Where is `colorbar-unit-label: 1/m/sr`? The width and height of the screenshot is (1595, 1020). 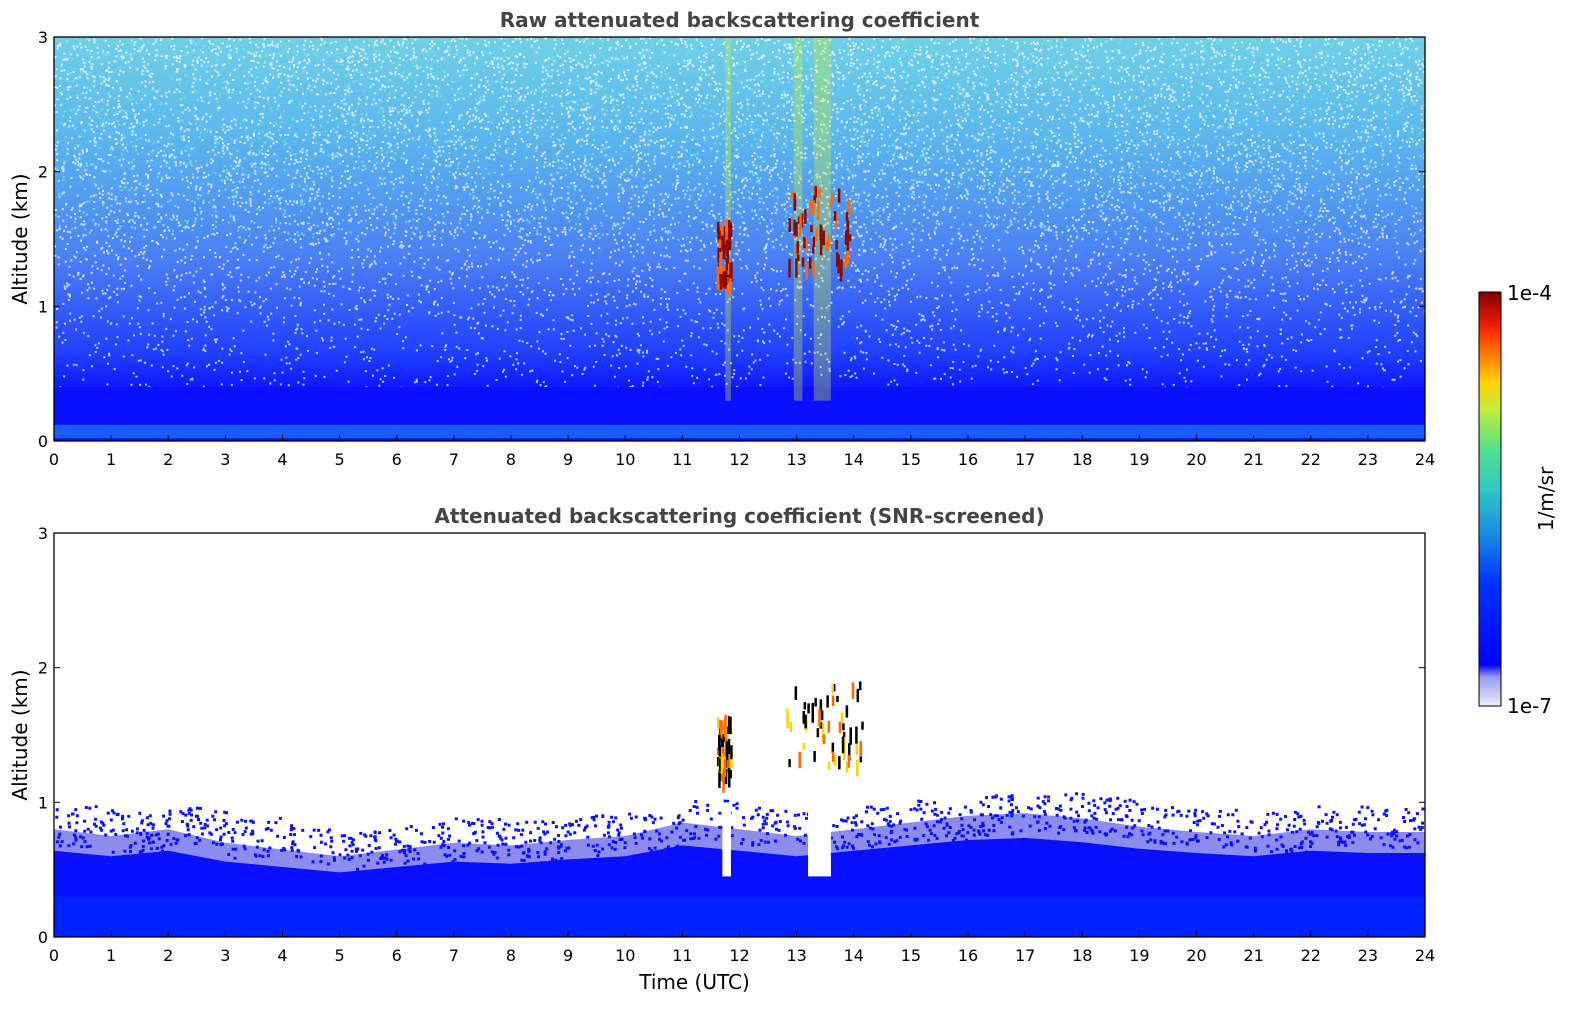
colorbar-unit-label: 1/m/sr is located at coordinates (1546, 498).